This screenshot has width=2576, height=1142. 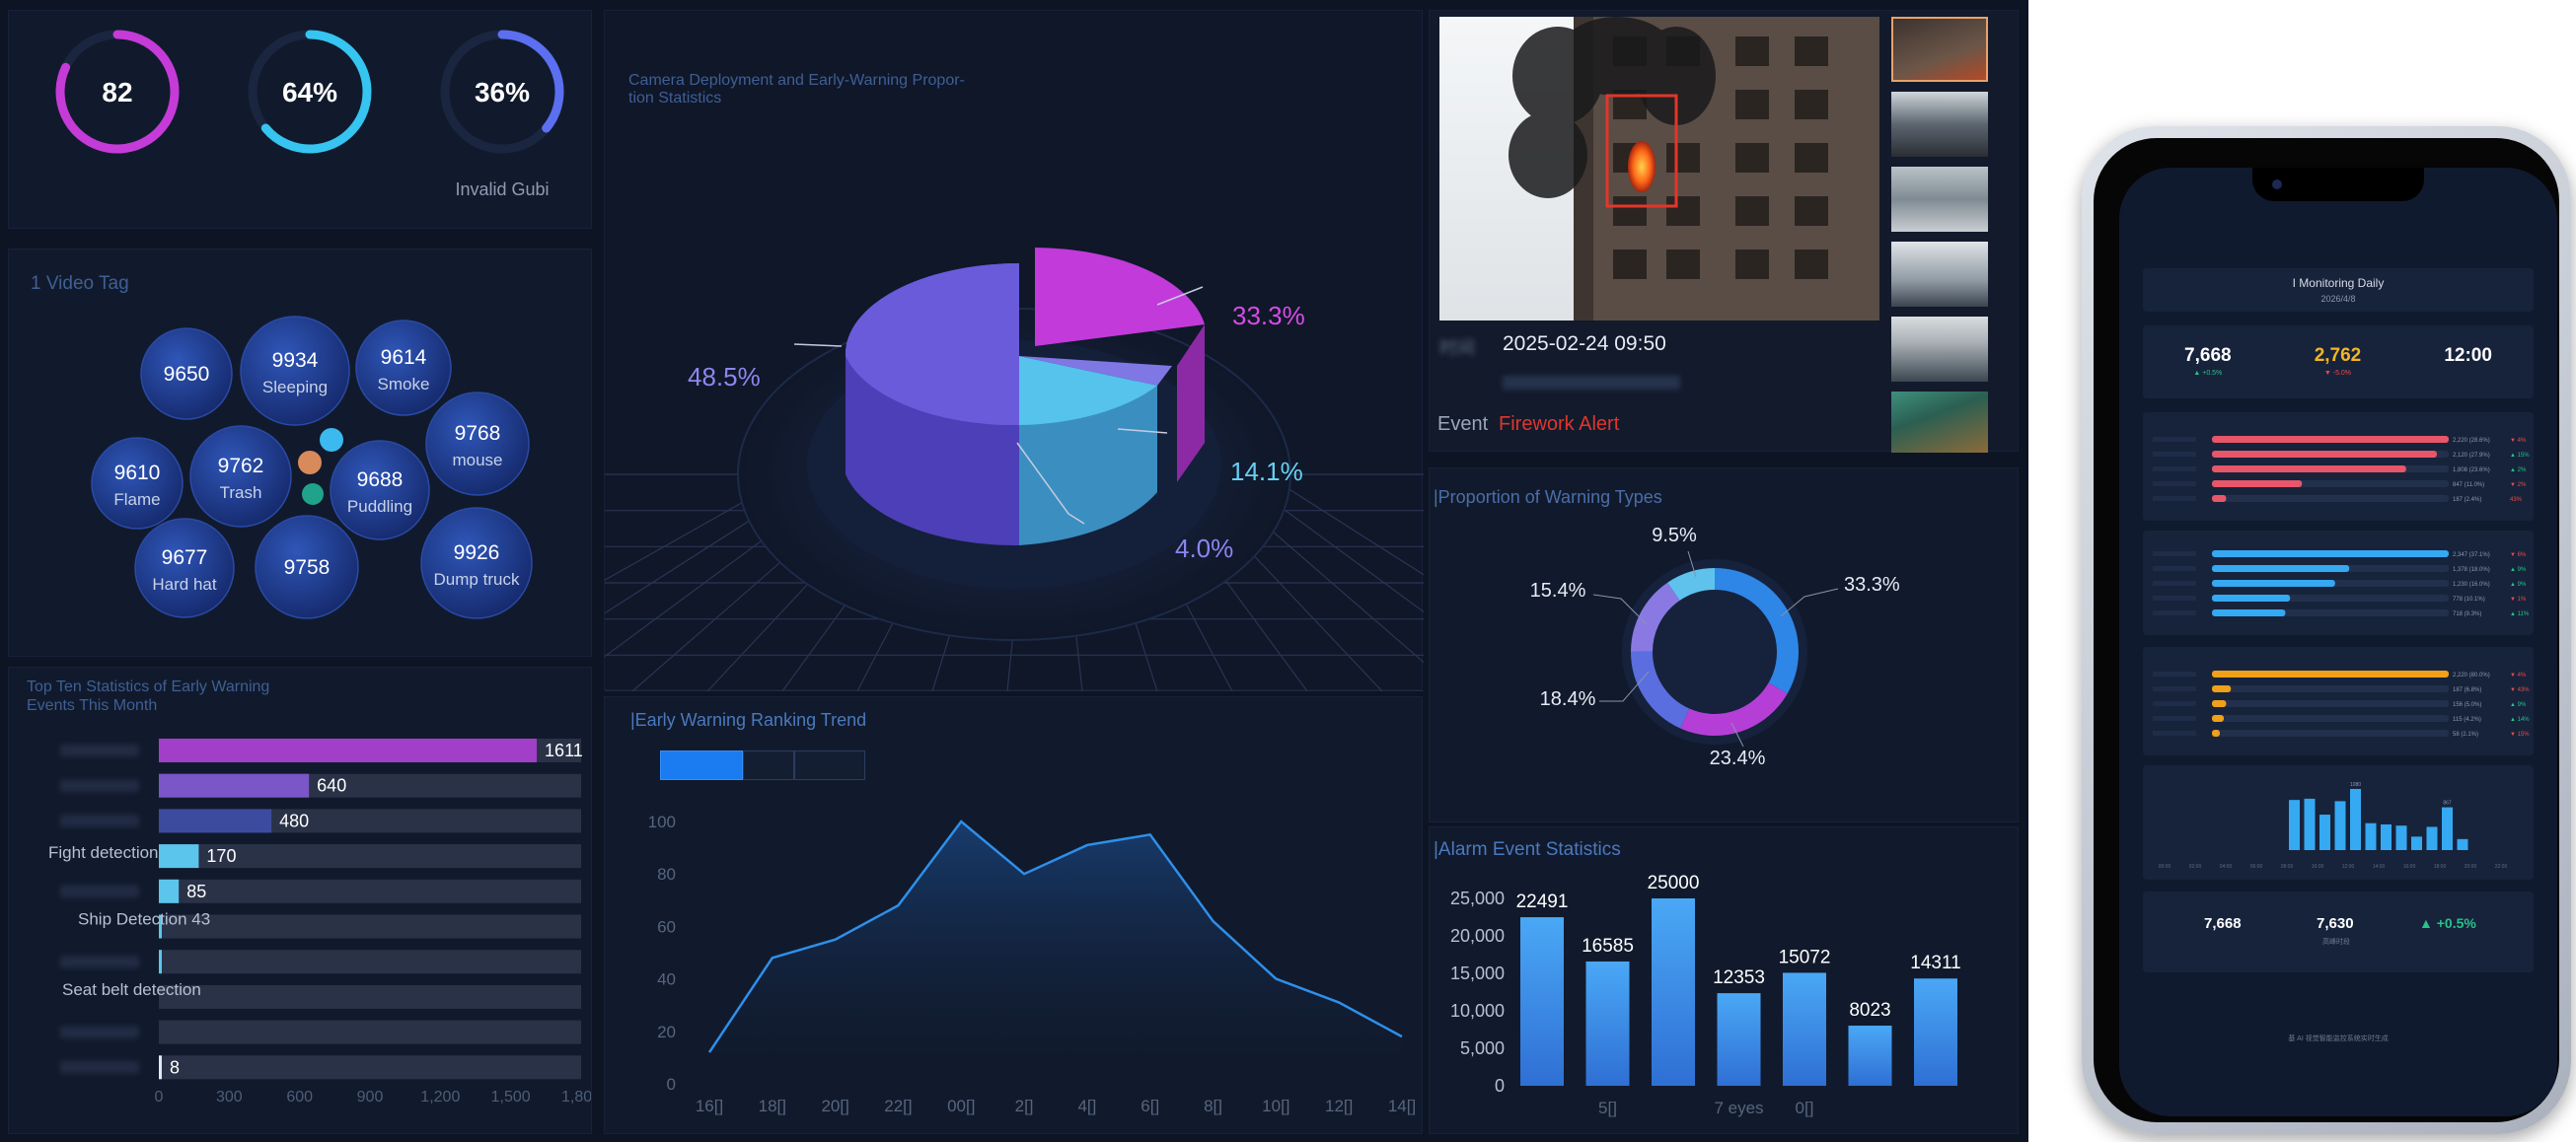 I want to click on phone-stat: 12:00, so click(x=2468, y=361).